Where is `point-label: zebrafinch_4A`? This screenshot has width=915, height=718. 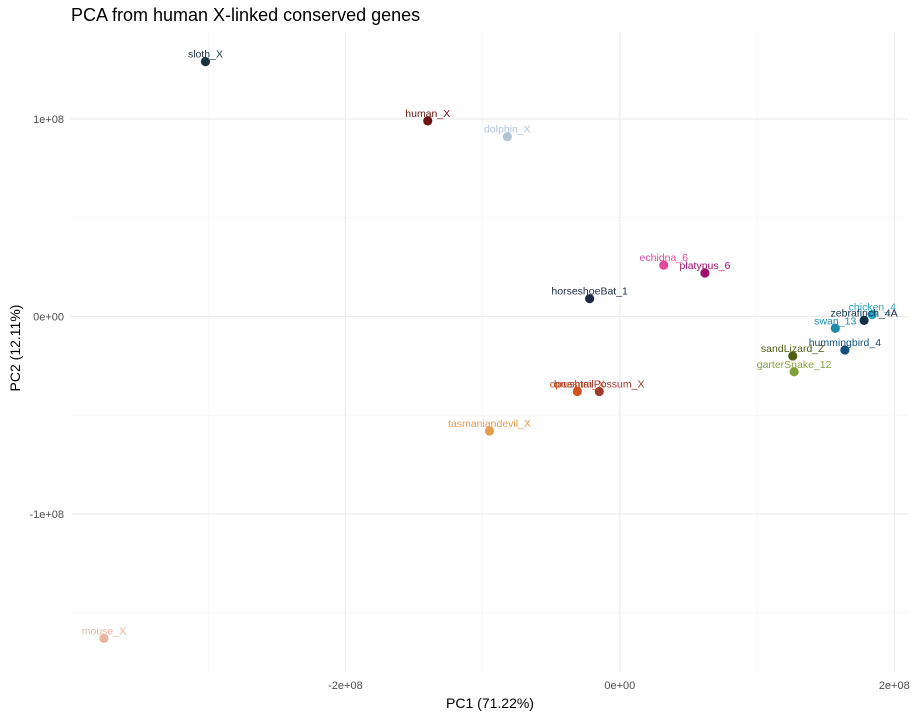
point-label: zebrafinch_4A is located at coordinates (864, 313).